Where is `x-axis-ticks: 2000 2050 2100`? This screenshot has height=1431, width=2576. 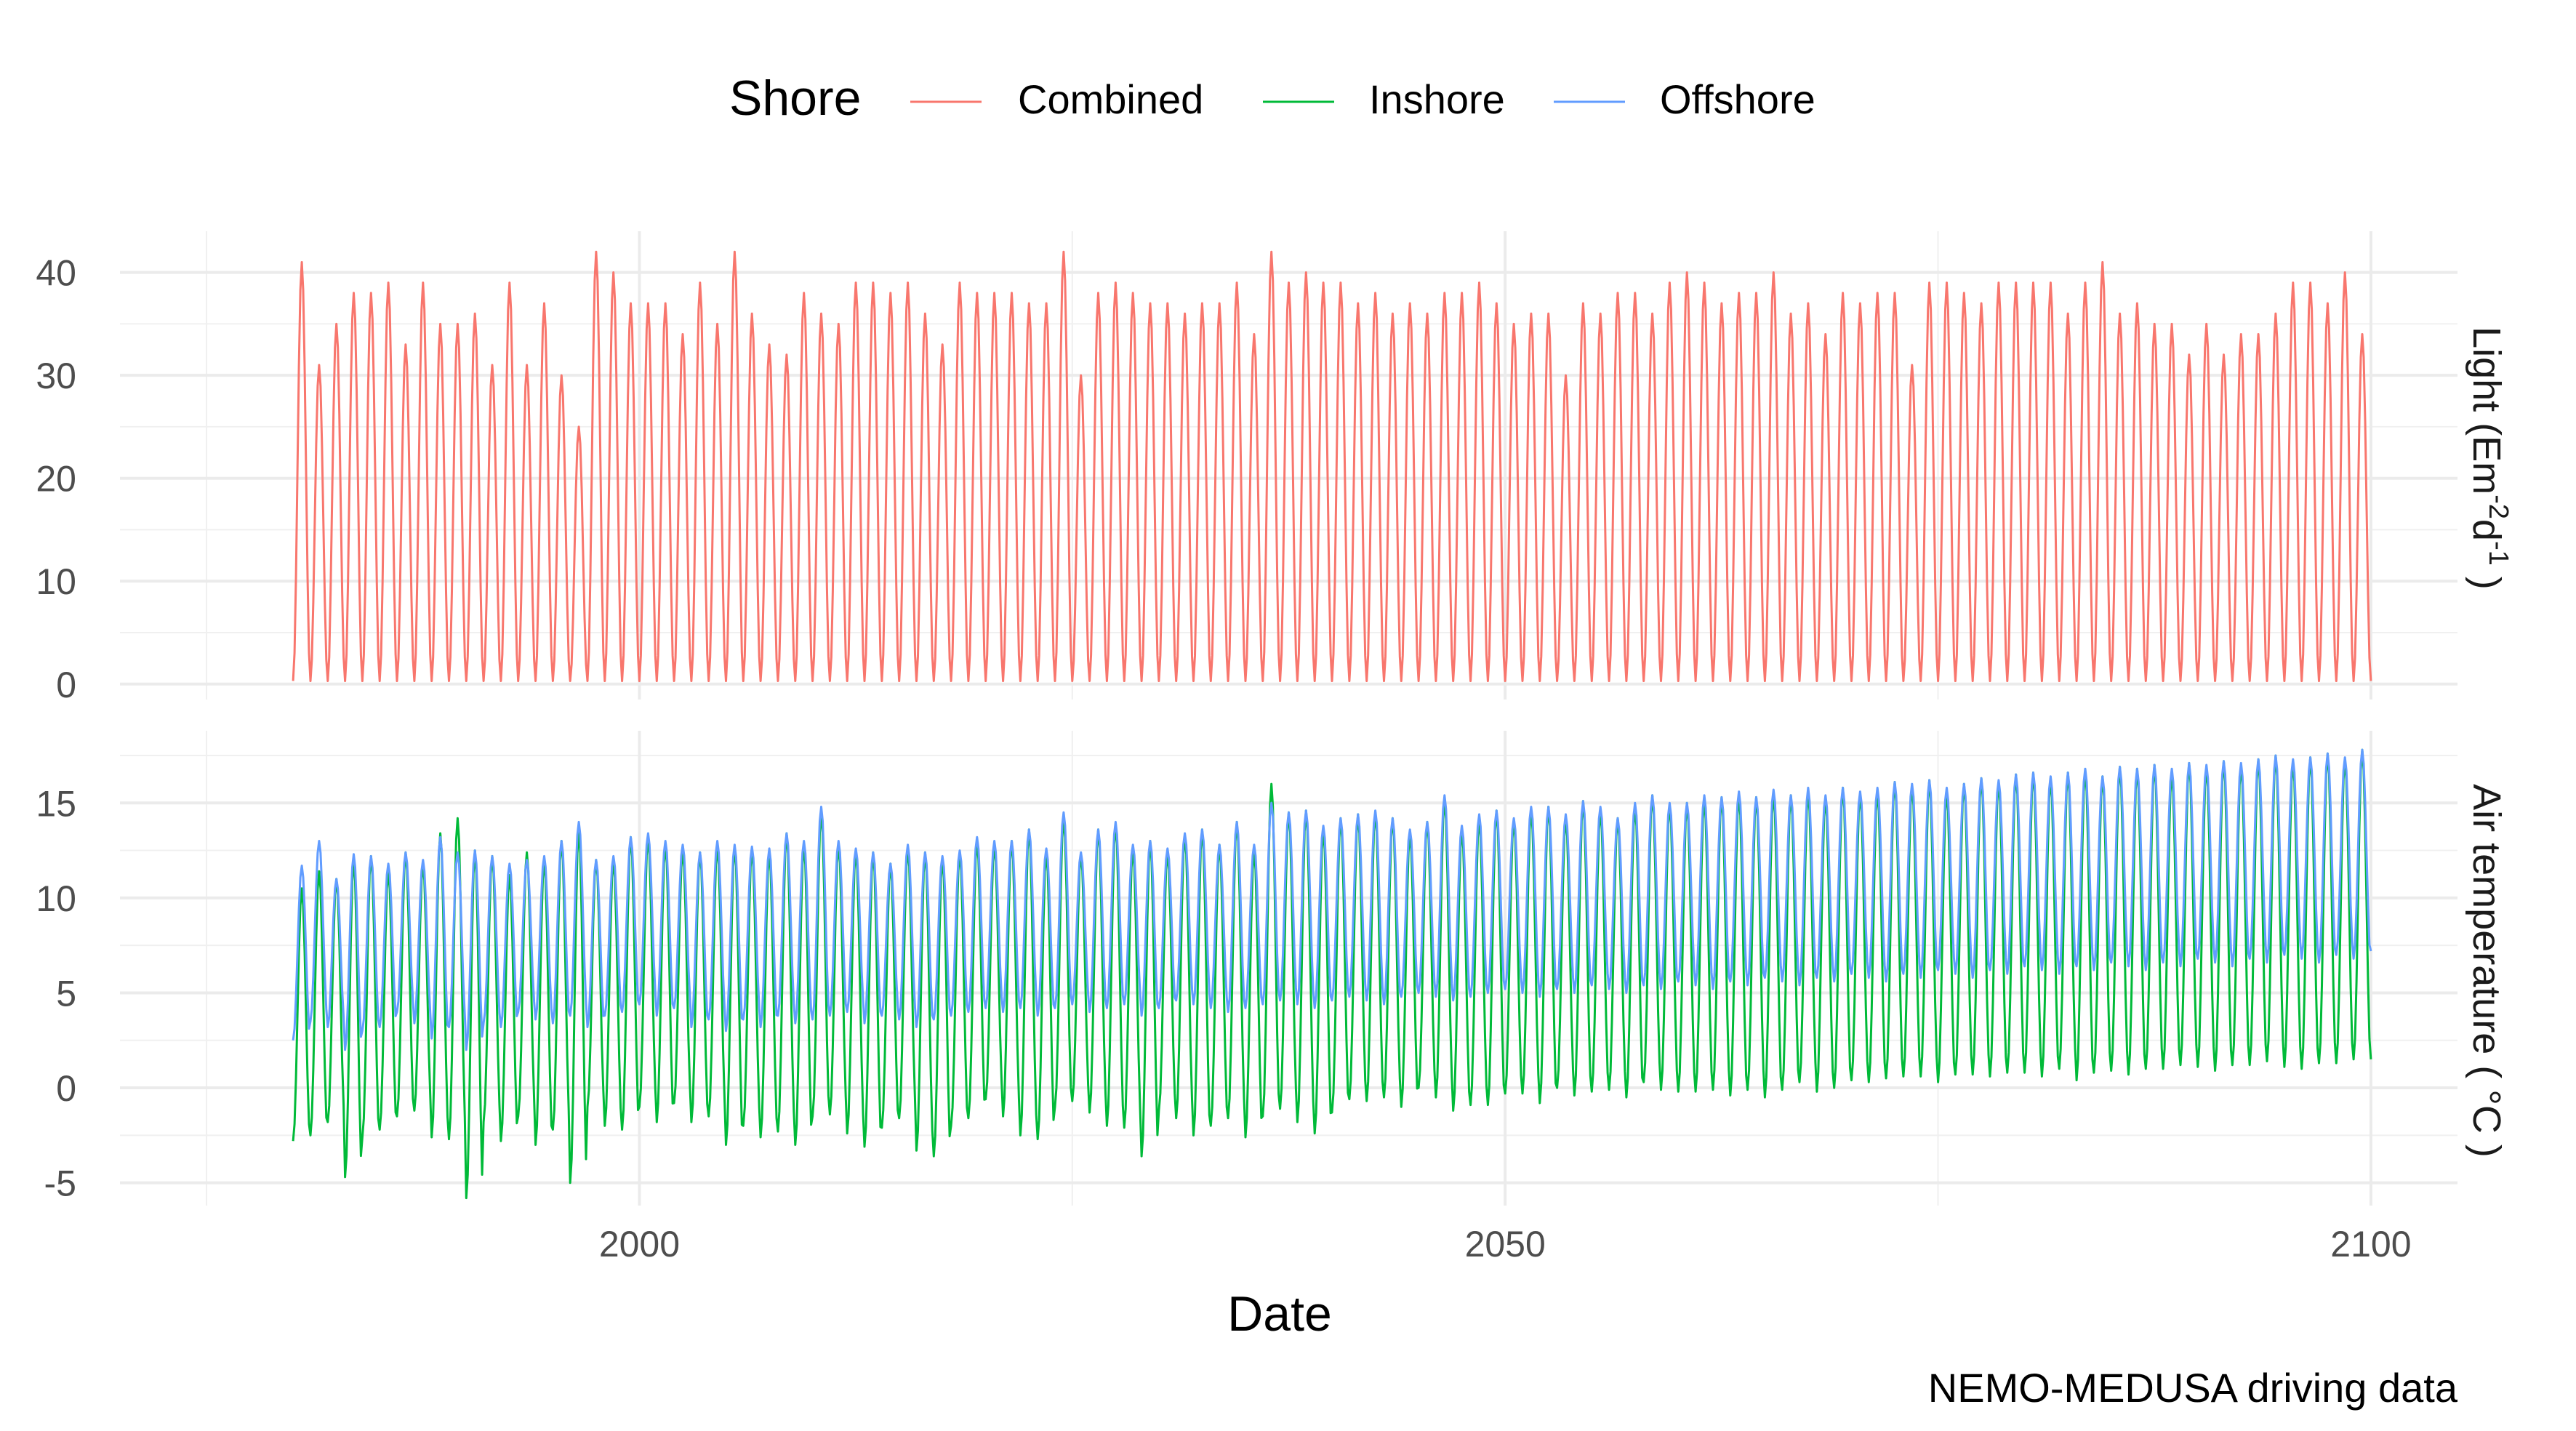 x-axis-ticks: 2000 2050 2100 is located at coordinates (1505, 1244).